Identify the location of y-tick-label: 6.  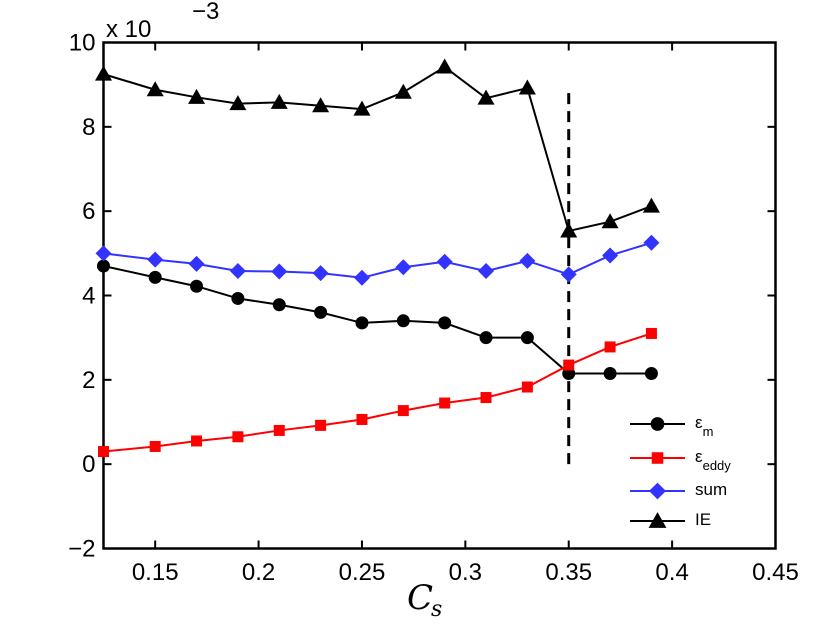
(88, 211).